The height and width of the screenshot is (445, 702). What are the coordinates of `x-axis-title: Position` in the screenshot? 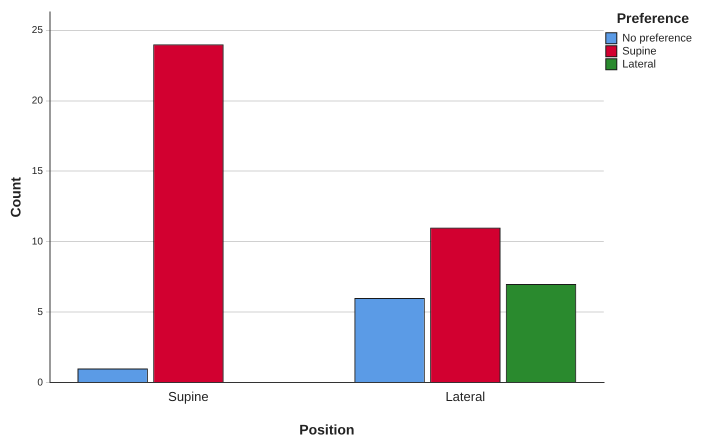 It's located at (326, 429).